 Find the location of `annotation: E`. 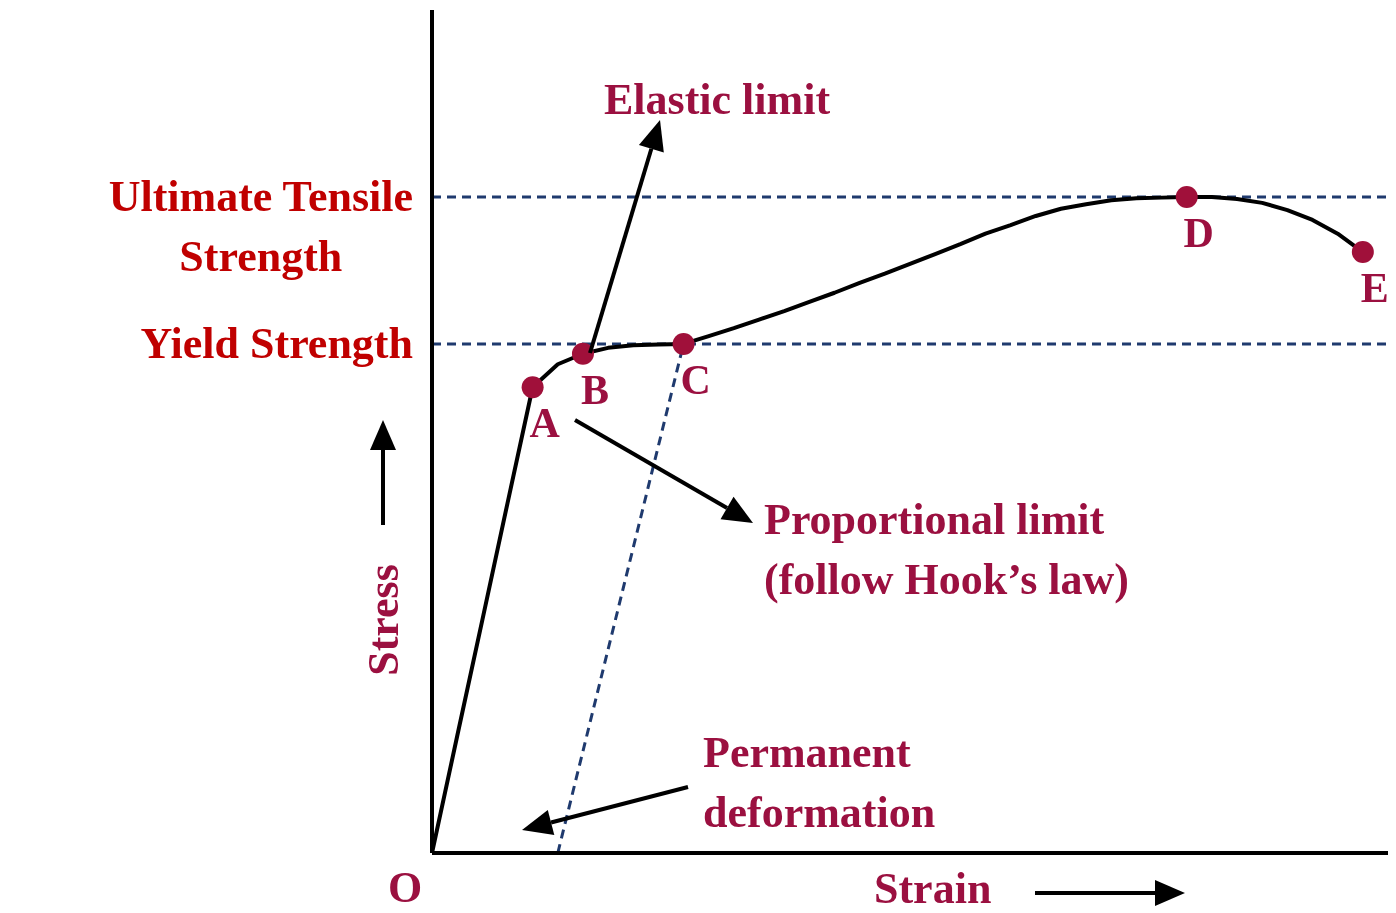

annotation: E is located at coordinates (1374, 288).